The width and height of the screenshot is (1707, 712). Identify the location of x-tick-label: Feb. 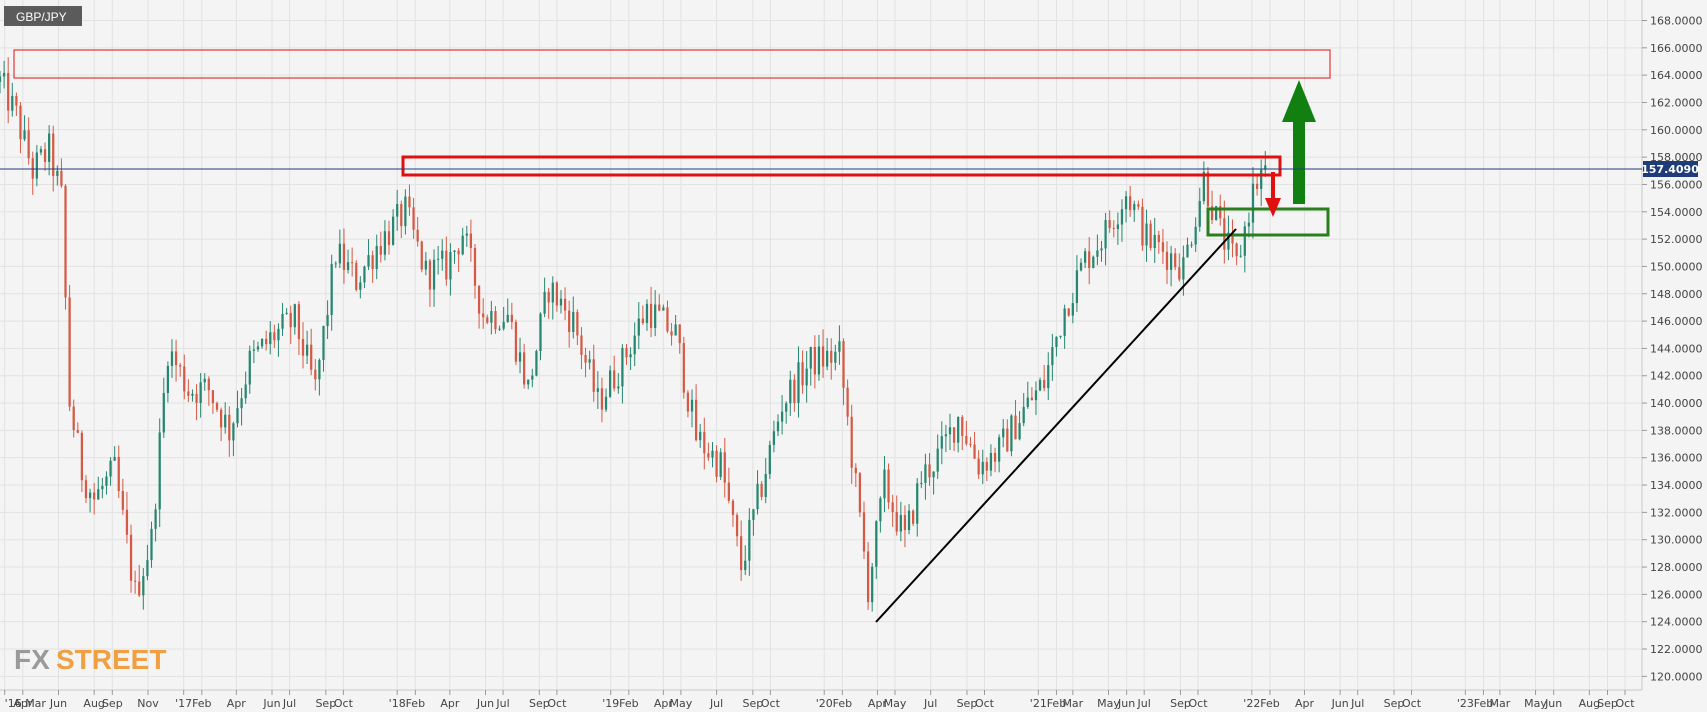
(1056, 703).